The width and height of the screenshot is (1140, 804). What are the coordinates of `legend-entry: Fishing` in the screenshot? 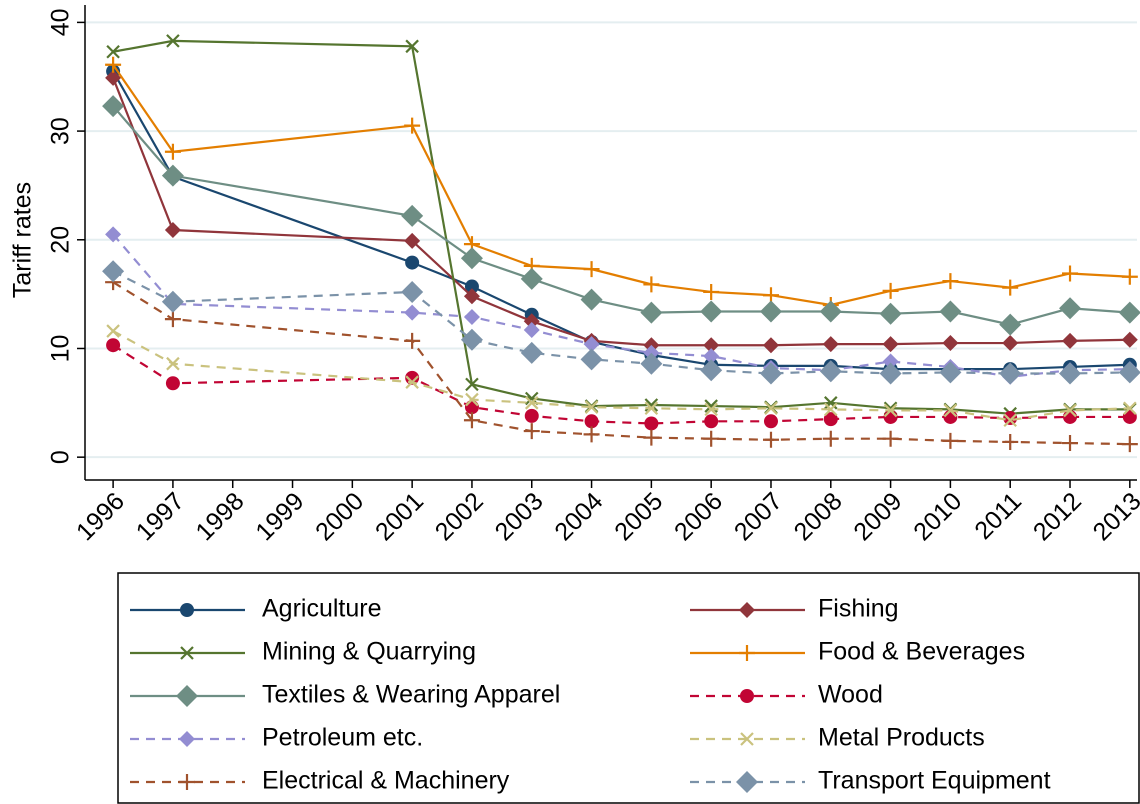 It's located at (794, 609).